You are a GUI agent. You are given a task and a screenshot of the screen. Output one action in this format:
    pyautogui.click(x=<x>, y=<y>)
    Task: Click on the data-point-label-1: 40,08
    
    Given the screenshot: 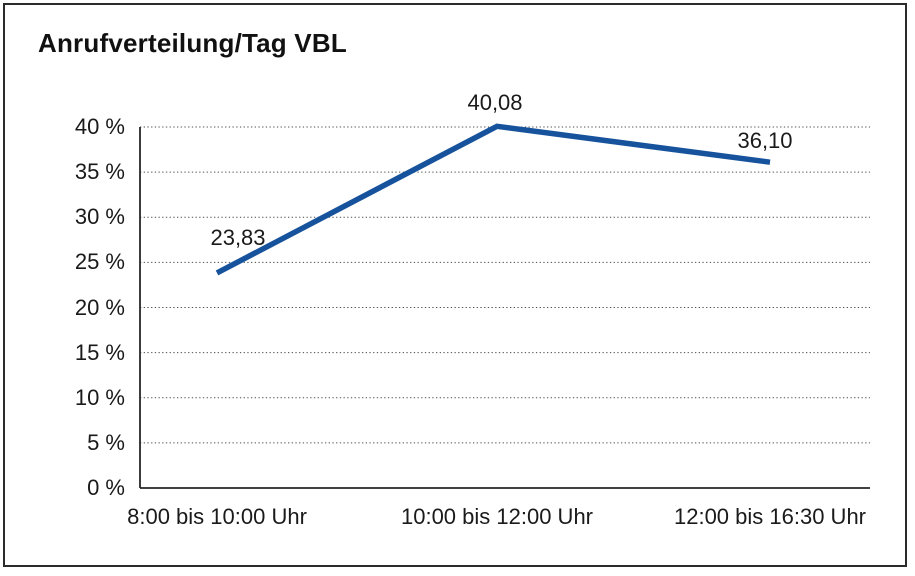 What is the action you would take?
    pyautogui.click(x=495, y=102)
    